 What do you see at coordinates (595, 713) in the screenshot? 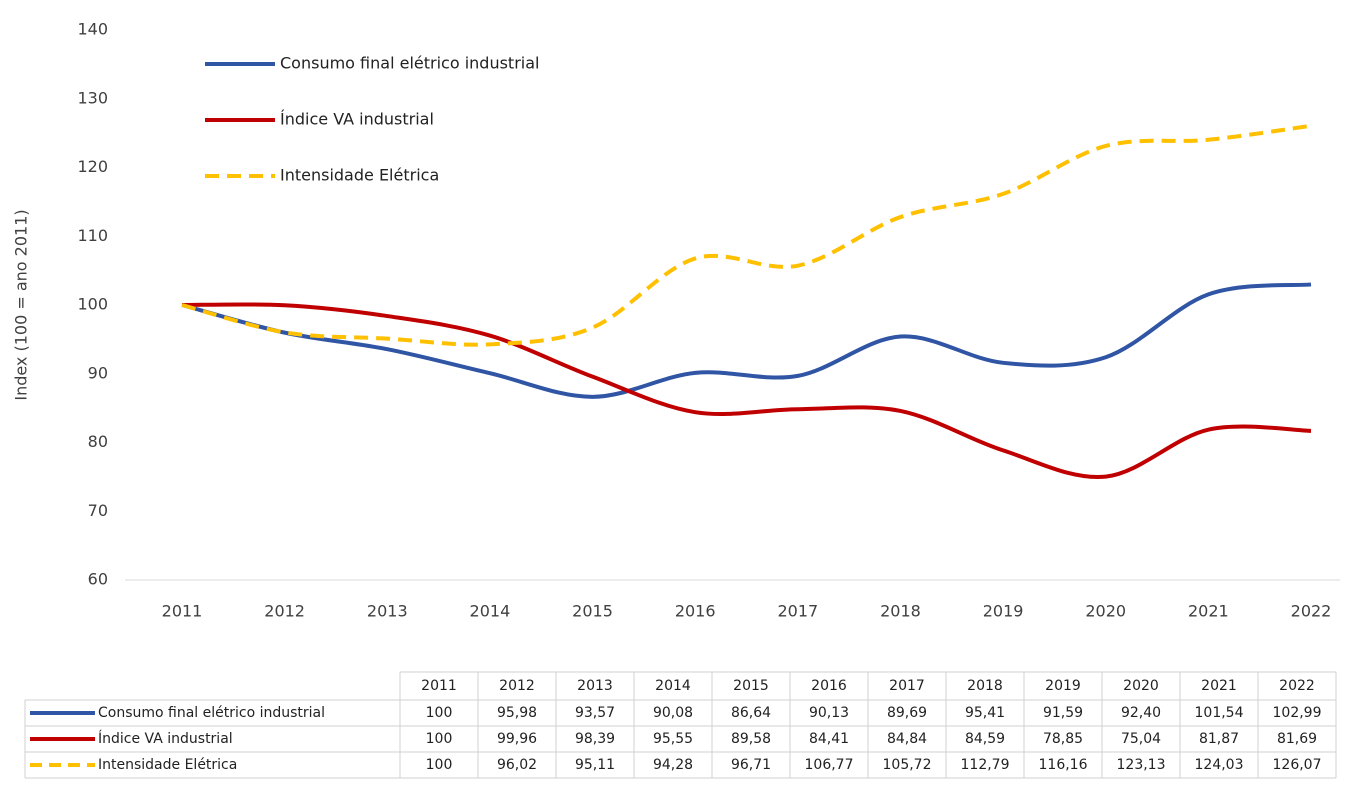
I see `table-cell: 93,57` at bounding box center [595, 713].